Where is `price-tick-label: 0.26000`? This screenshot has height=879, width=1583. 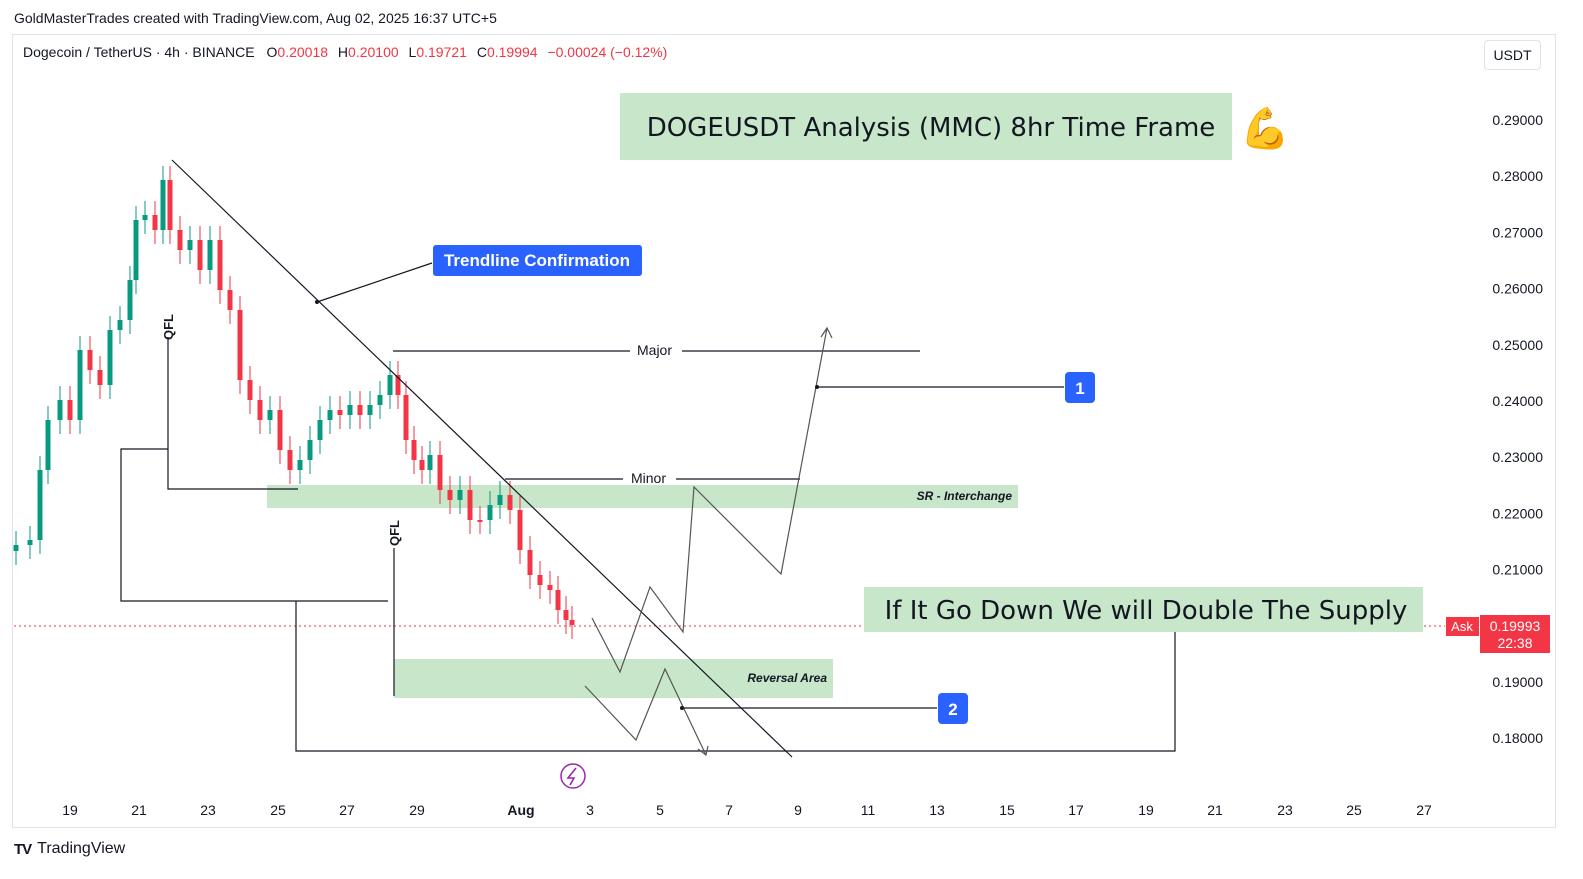 price-tick-label: 0.26000 is located at coordinates (1517, 289).